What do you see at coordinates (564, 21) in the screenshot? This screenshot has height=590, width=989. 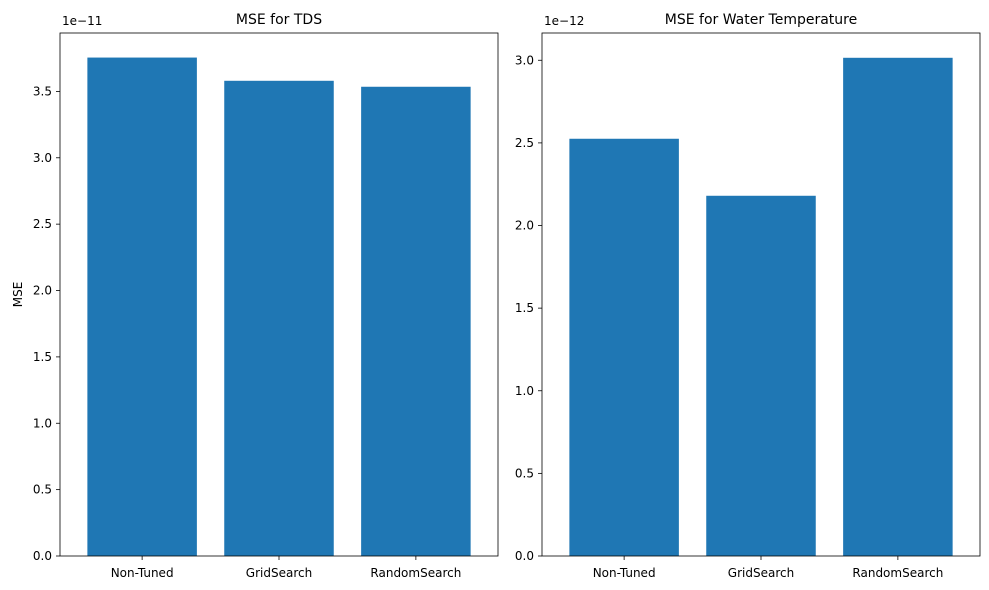 I see `y-offset-text: 1e−12` at bounding box center [564, 21].